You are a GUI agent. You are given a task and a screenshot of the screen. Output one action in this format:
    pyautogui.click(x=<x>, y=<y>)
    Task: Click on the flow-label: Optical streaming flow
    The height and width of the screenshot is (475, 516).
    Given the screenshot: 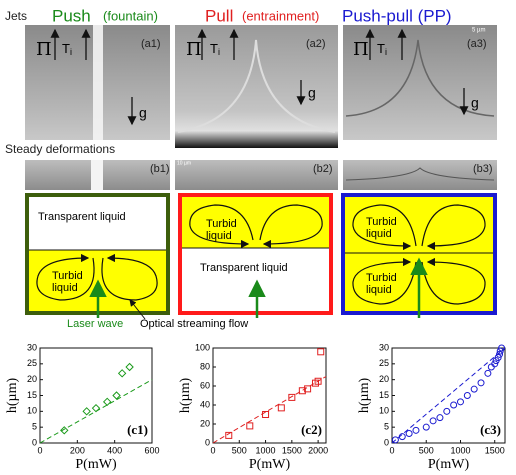 What is the action you would take?
    pyautogui.click(x=194, y=324)
    